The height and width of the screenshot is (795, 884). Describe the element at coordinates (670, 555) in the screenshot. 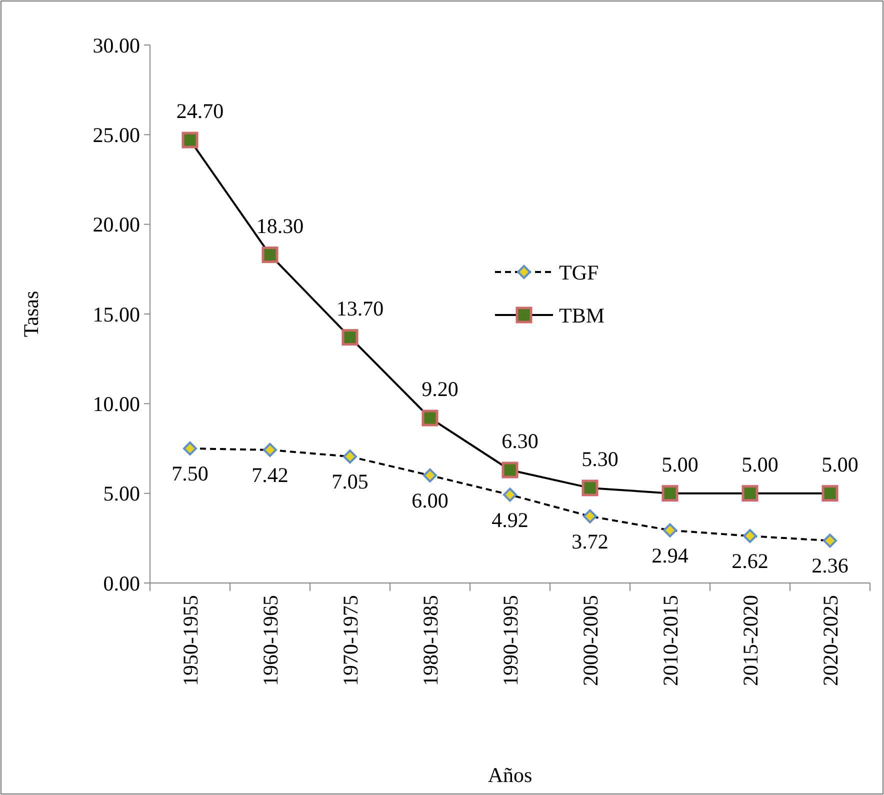

I see `data-label: 2.94` at that location.